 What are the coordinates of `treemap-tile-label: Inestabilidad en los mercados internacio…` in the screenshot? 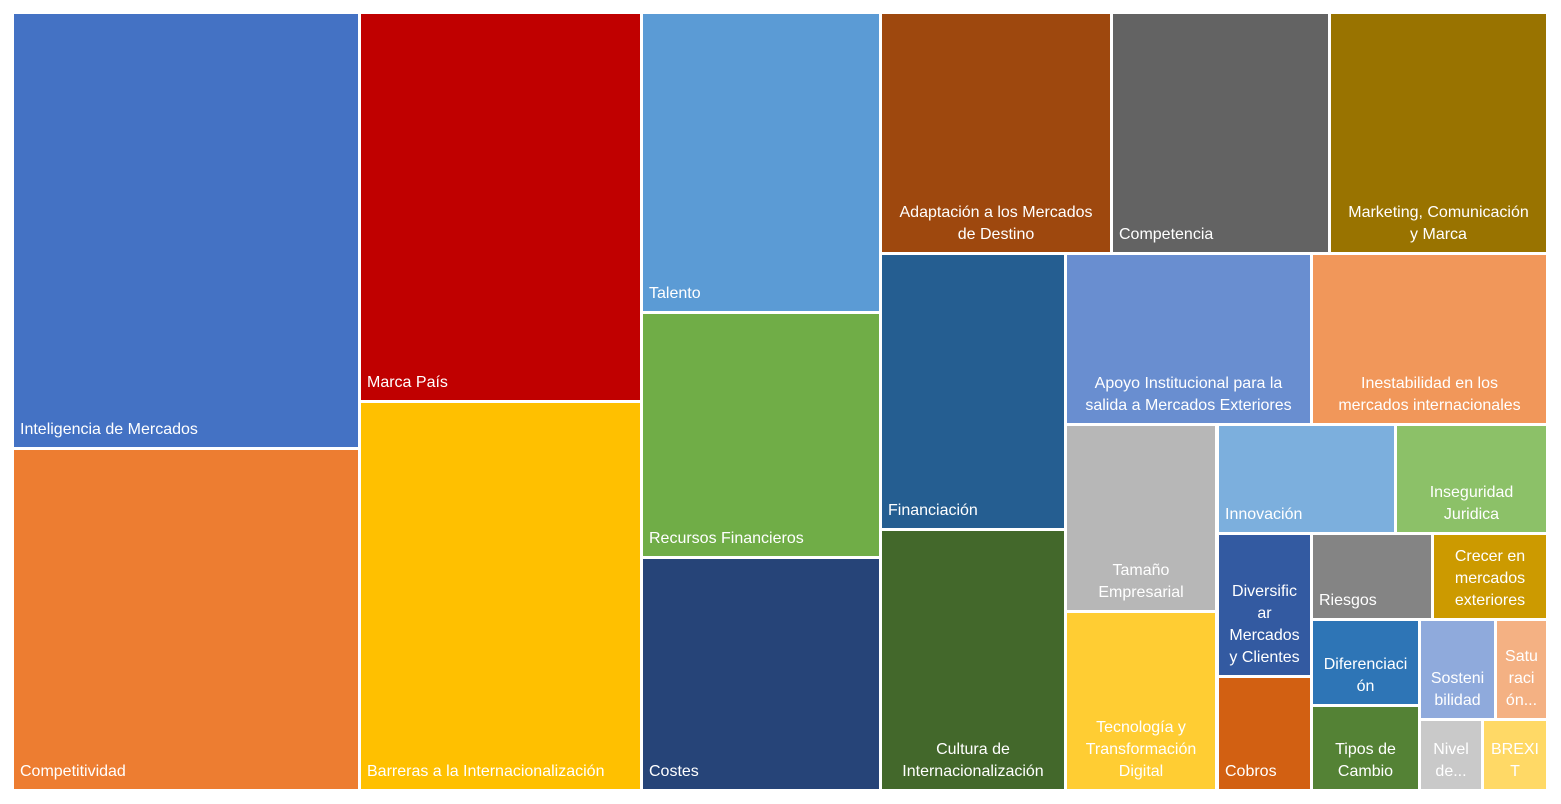 It's located at (1429, 394).